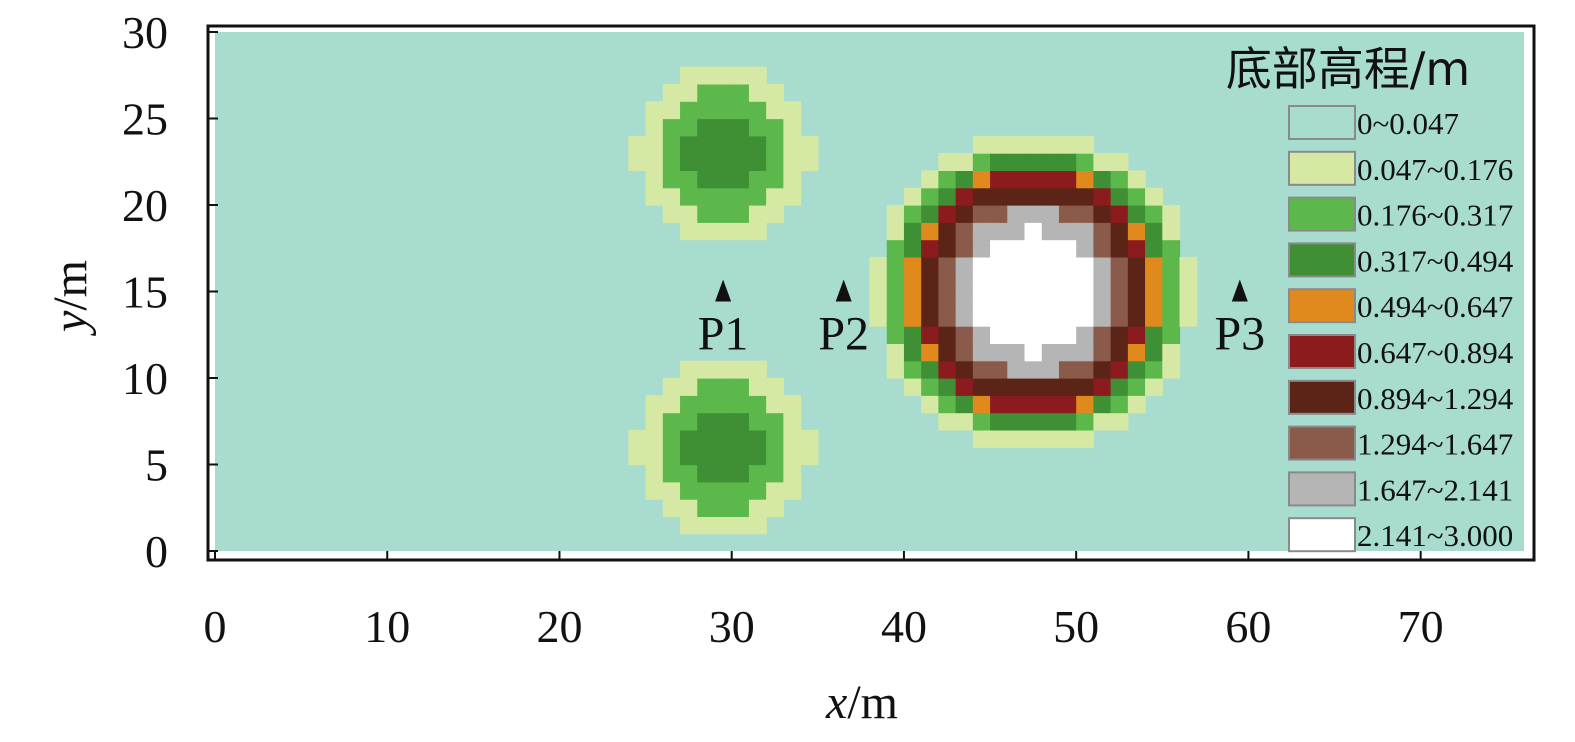  What do you see at coordinates (1435, 444) in the screenshot?
I see `legend-label: 1.294~1.647` at bounding box center [1435, 444].